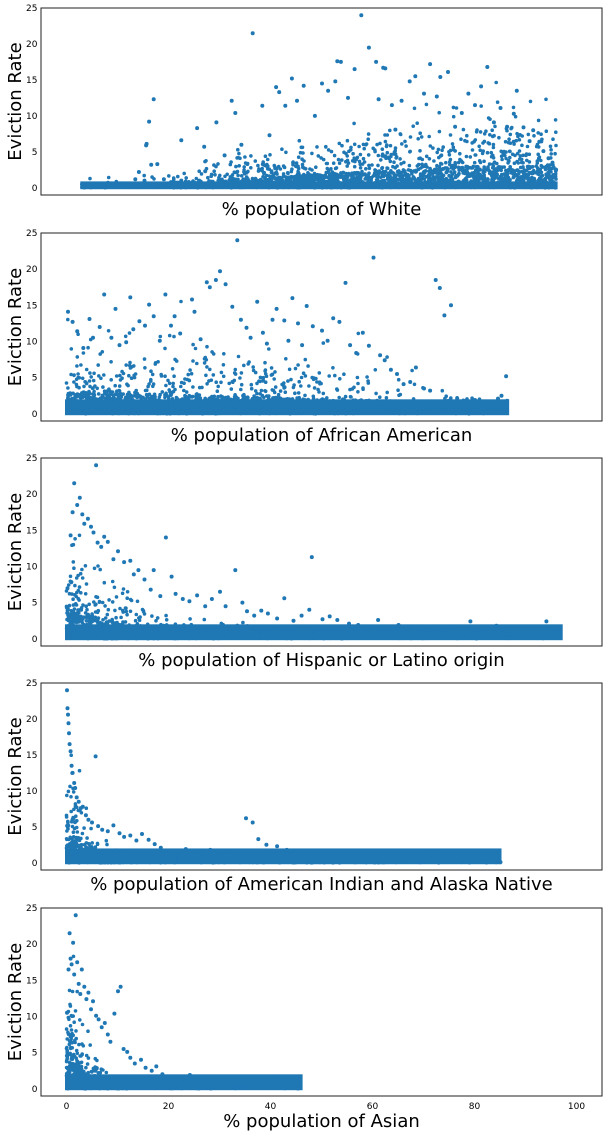  What do you see at coordinates (271, 1107) in the screenshot?
I see `x-tick-label: 40` at bounding box center [271, 1107].